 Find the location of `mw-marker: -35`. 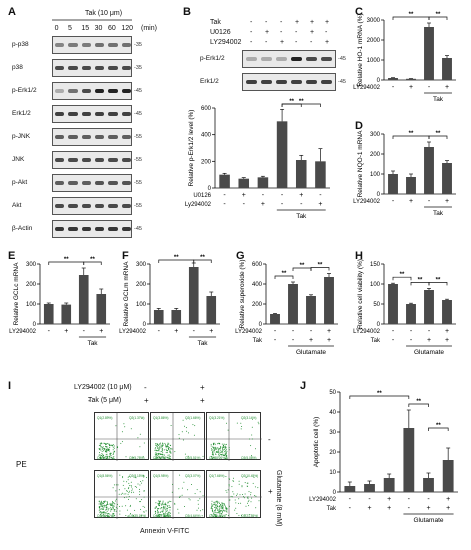

mw-marker: -35 is located at coordinates (138, 45).